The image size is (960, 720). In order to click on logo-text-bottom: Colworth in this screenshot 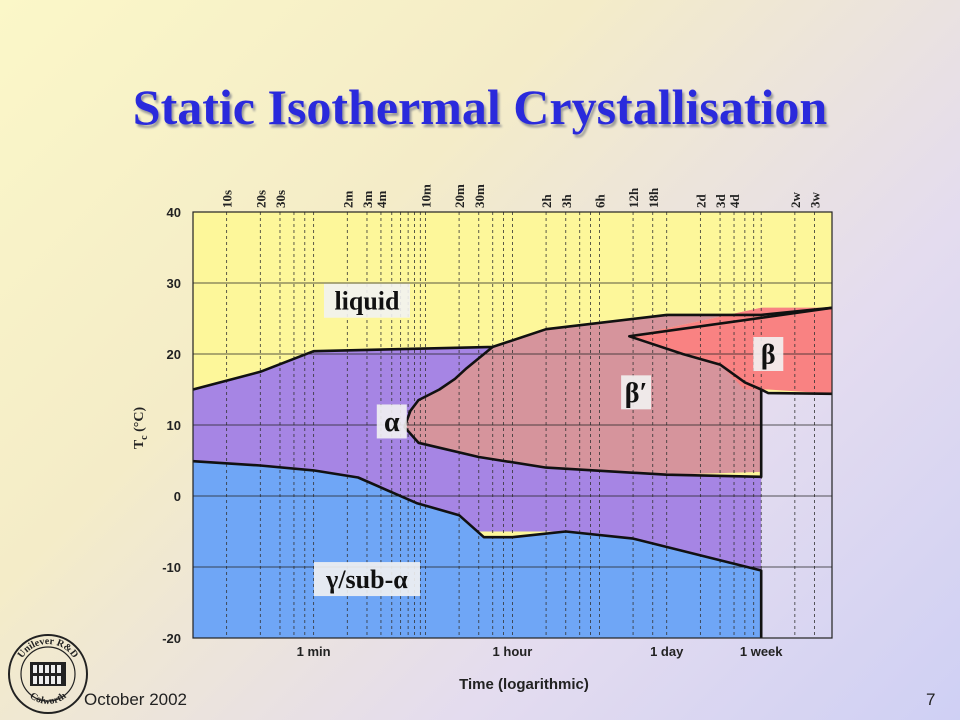, I will do `click(48, 698)`.